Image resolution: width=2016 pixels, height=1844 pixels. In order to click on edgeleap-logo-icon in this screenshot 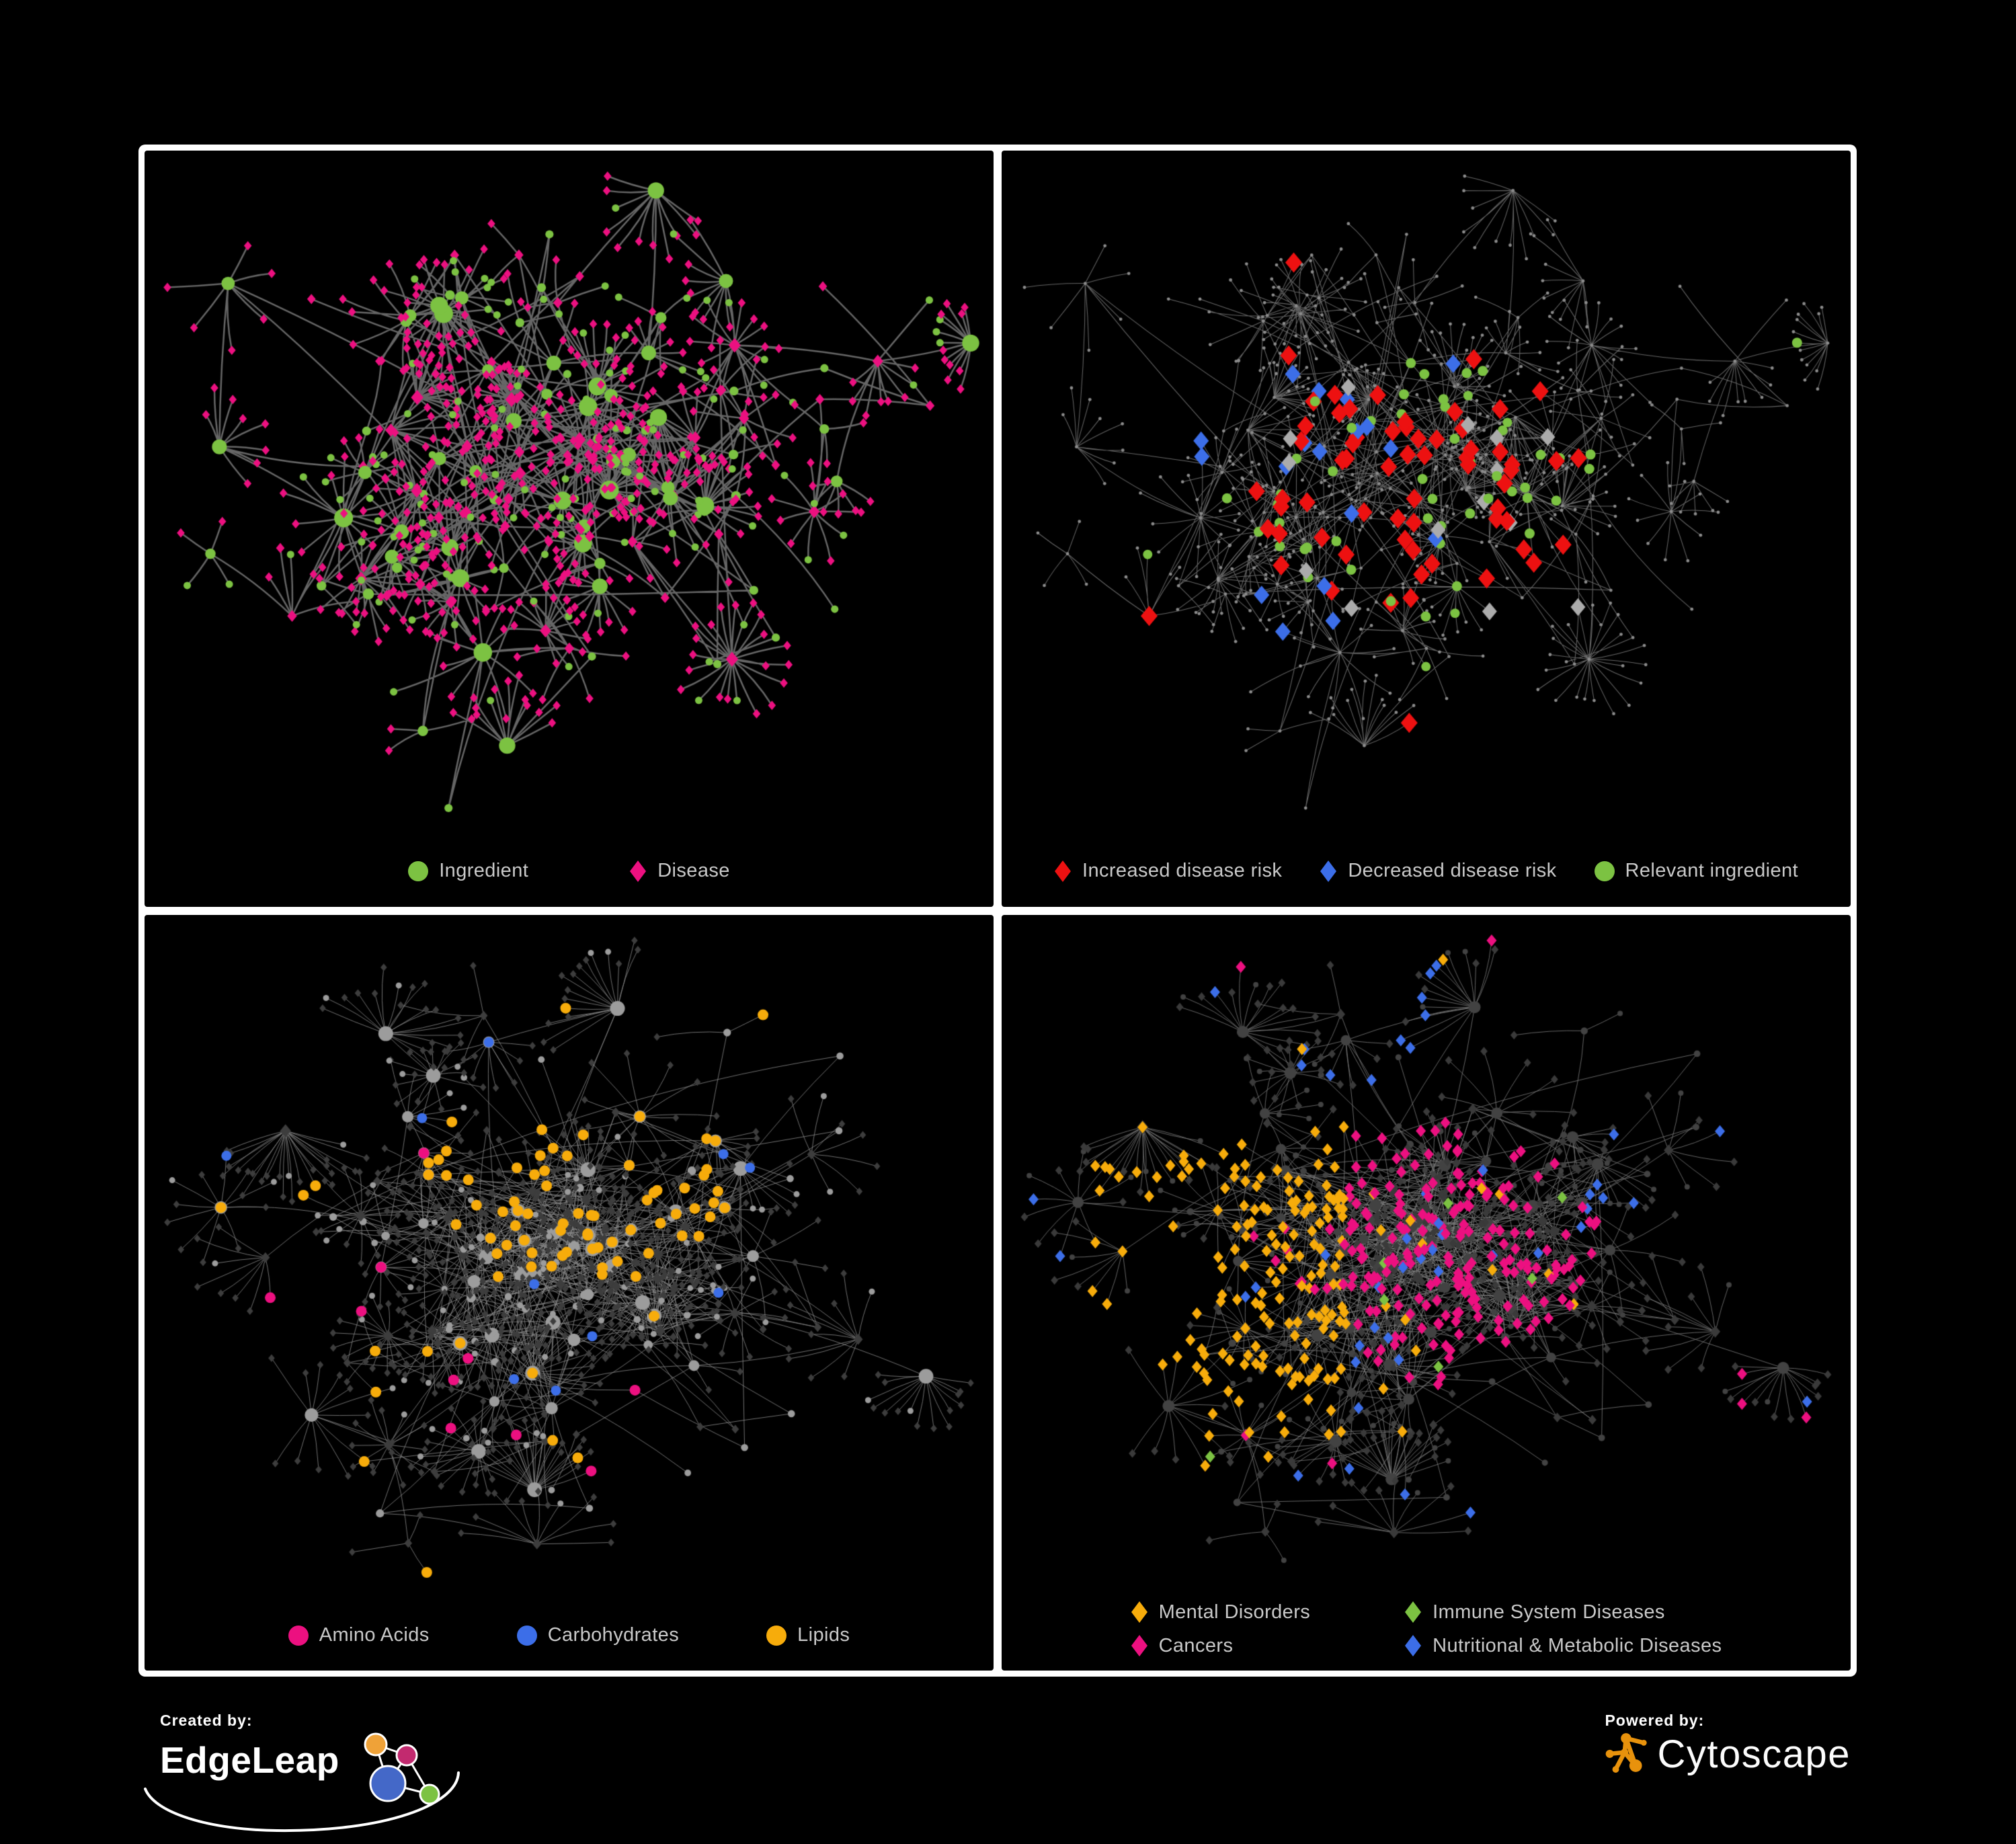, I will do `click(402, 1768)`.